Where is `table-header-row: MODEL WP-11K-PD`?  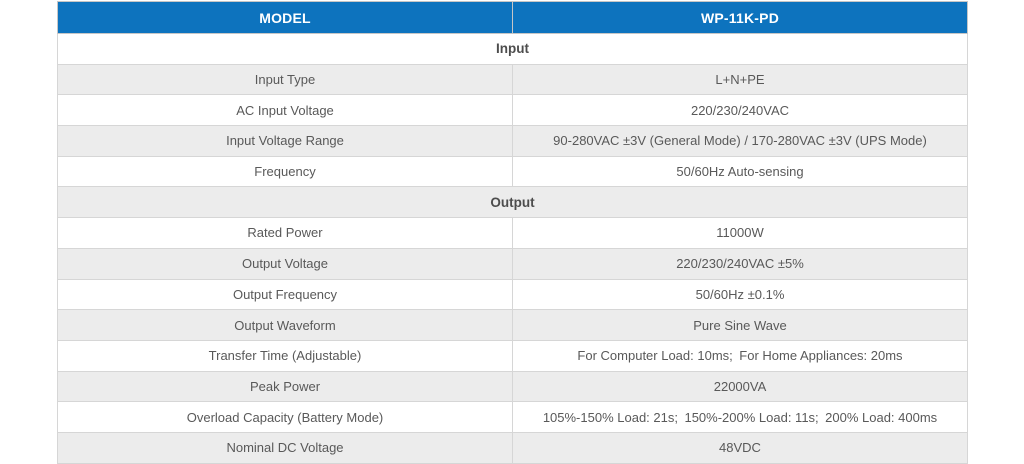 table-header-row: MODEL WP-11K-PD is located at coordinates (512, 17).